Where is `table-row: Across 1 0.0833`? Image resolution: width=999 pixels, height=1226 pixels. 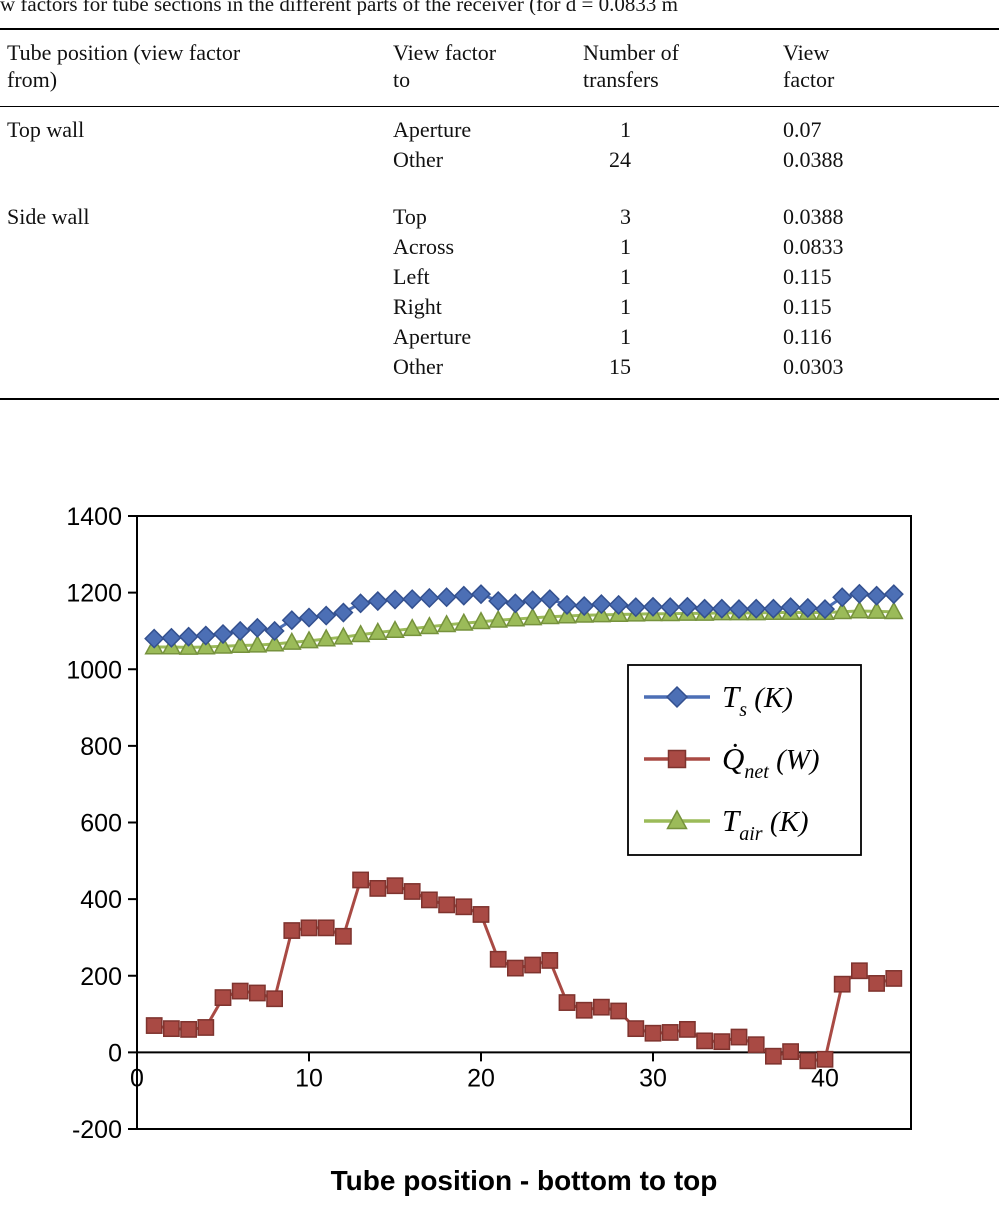
table-row: Across 1 0.0833 is located at coordinates (499, 247).